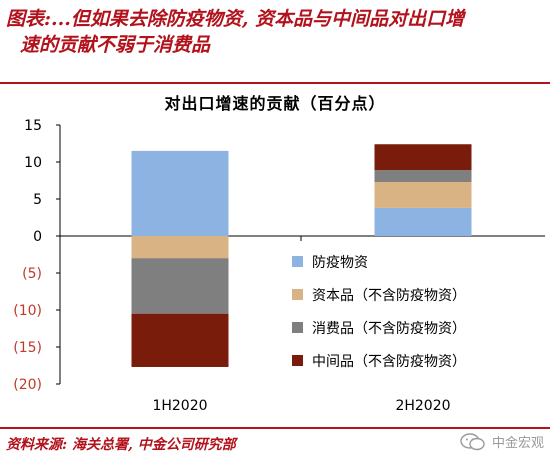  What do you see at coordinates (389, 296) in the screenshot?
I see `legend-label: 资本品（不含防疫物资）` at bounding box center [389, 296].